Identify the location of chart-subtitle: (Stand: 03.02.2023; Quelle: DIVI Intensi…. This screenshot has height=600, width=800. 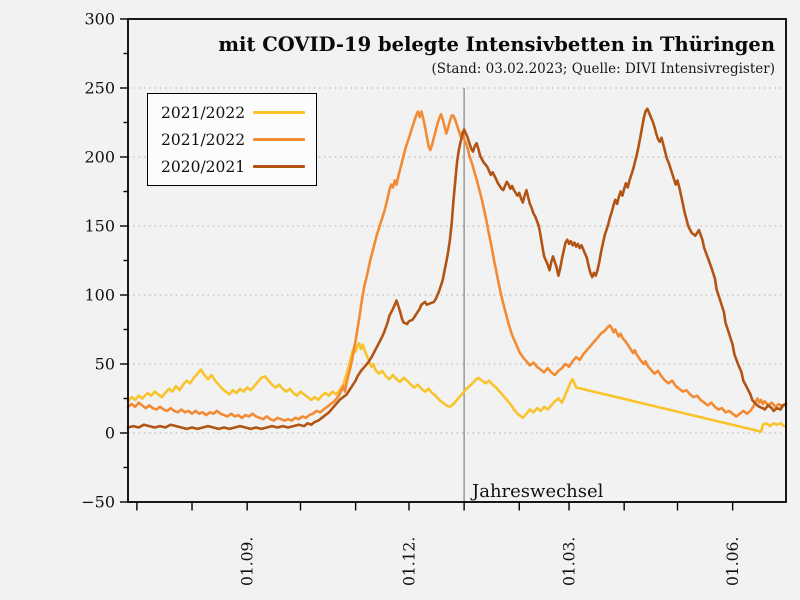
(603, 69).